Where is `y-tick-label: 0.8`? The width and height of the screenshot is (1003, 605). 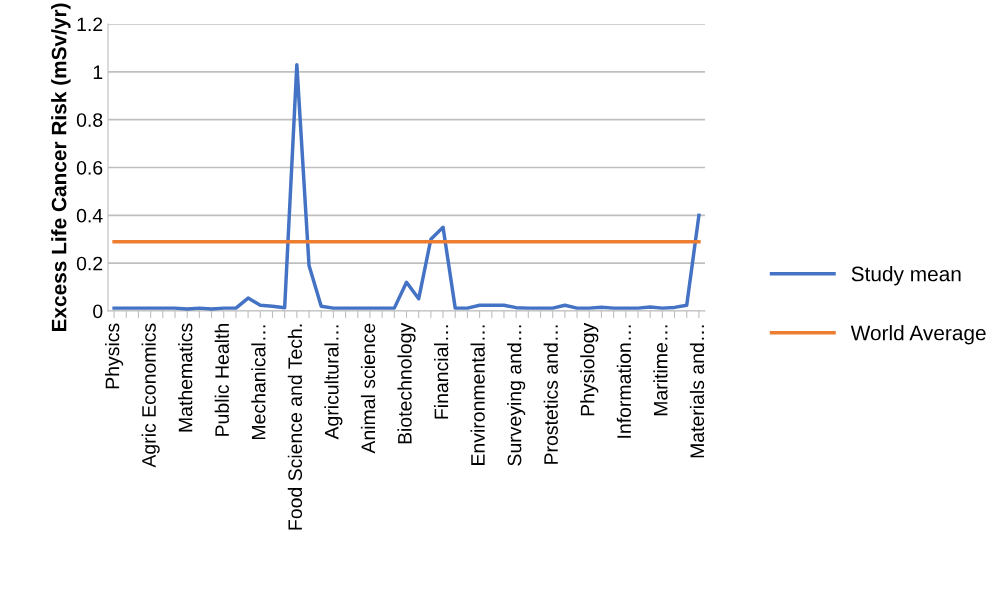 y-tick-label: 0.8 is located at coordinates (89, 120).